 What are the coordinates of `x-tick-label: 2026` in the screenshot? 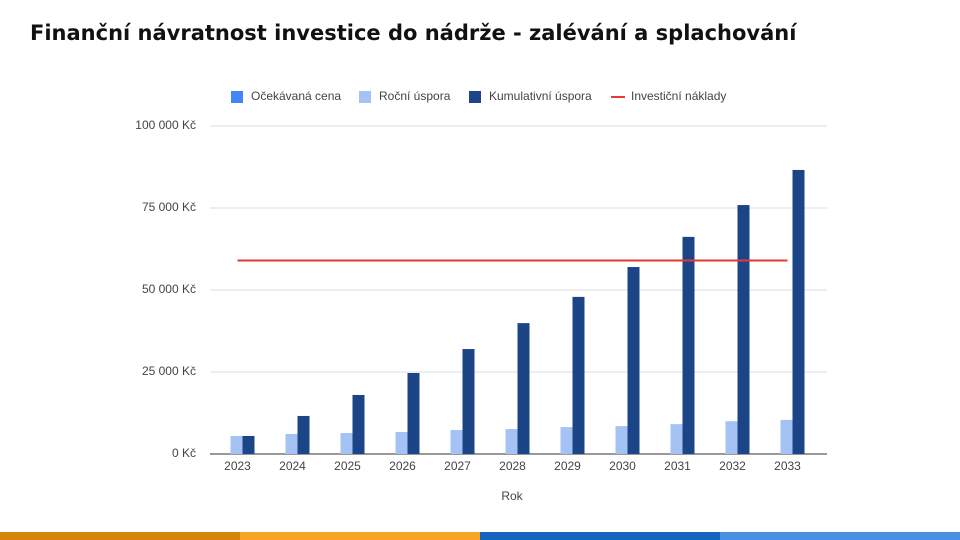 It's located at (402, 466).